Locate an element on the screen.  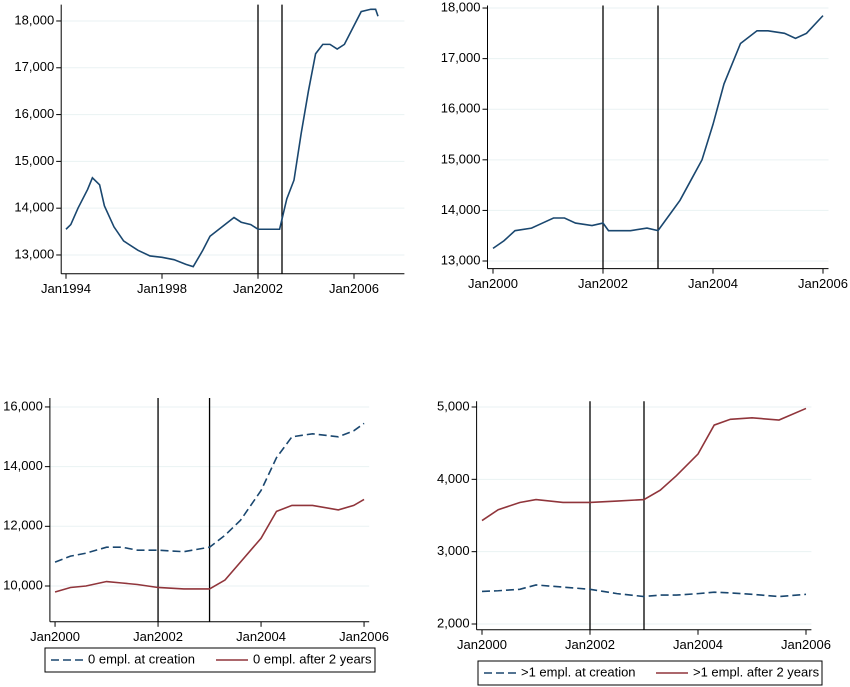
y-tick-label: 4,000 is located at coordinates (453, 478).